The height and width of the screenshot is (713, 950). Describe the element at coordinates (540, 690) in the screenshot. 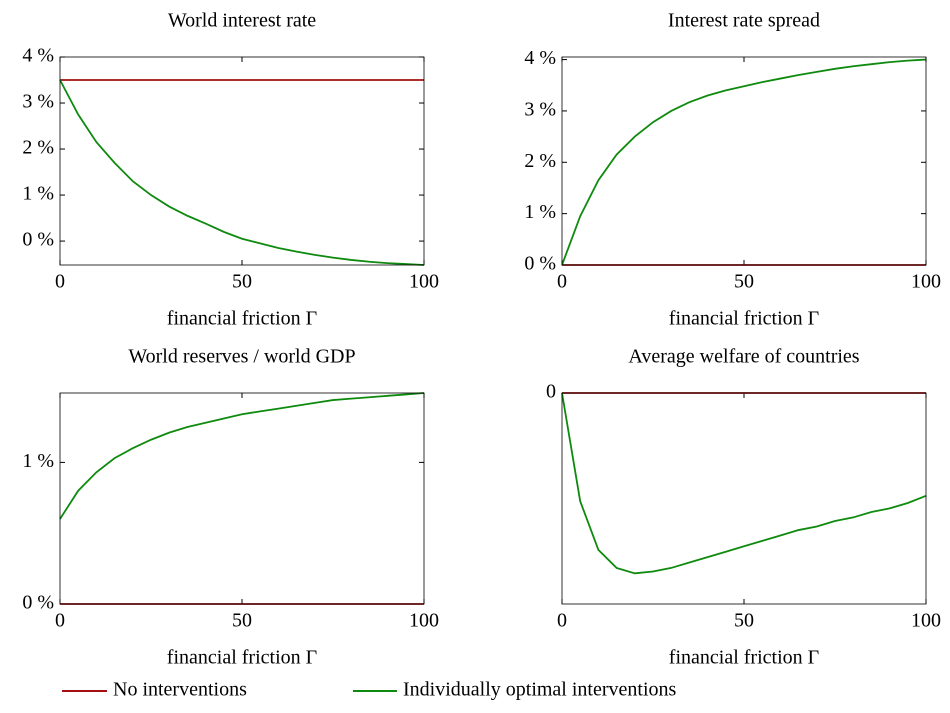

I see `legend-label: Individually optimal interventions` at that location.